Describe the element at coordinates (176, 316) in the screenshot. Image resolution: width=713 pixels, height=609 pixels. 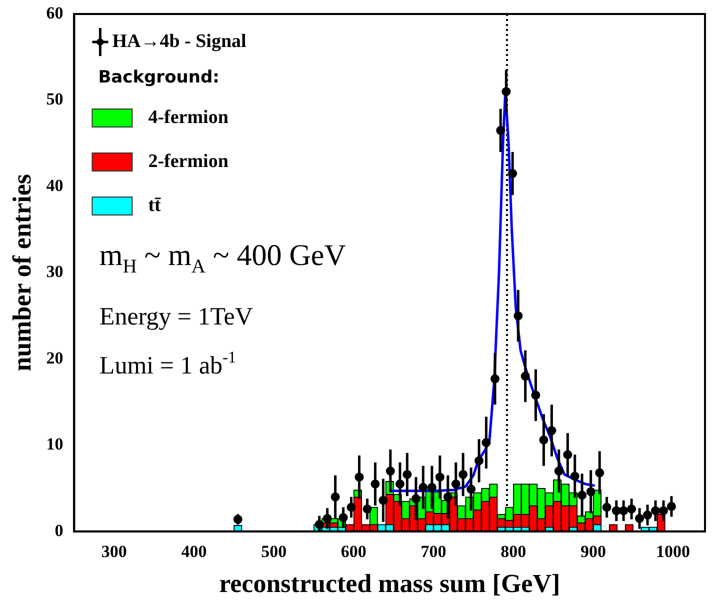
I see `annotation: Energy = 1TeV` at that location.